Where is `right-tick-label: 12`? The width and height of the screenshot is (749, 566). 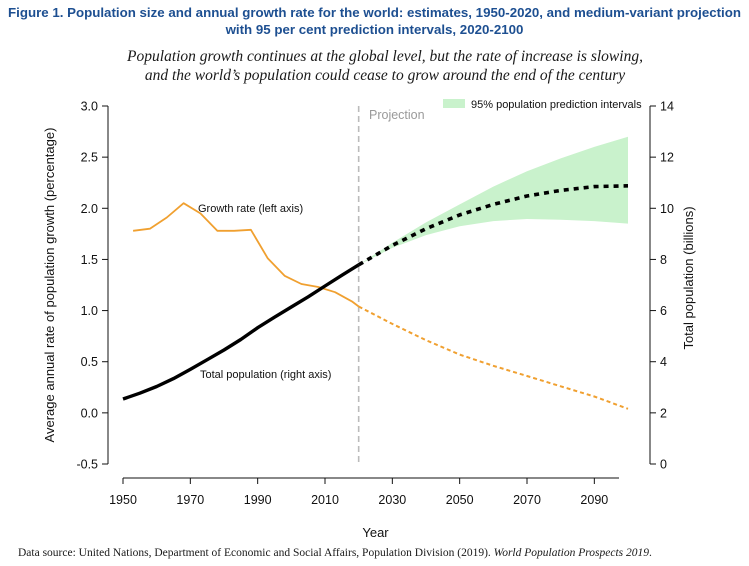
right-tick-label: 12 is located at coordinates (667, 158).